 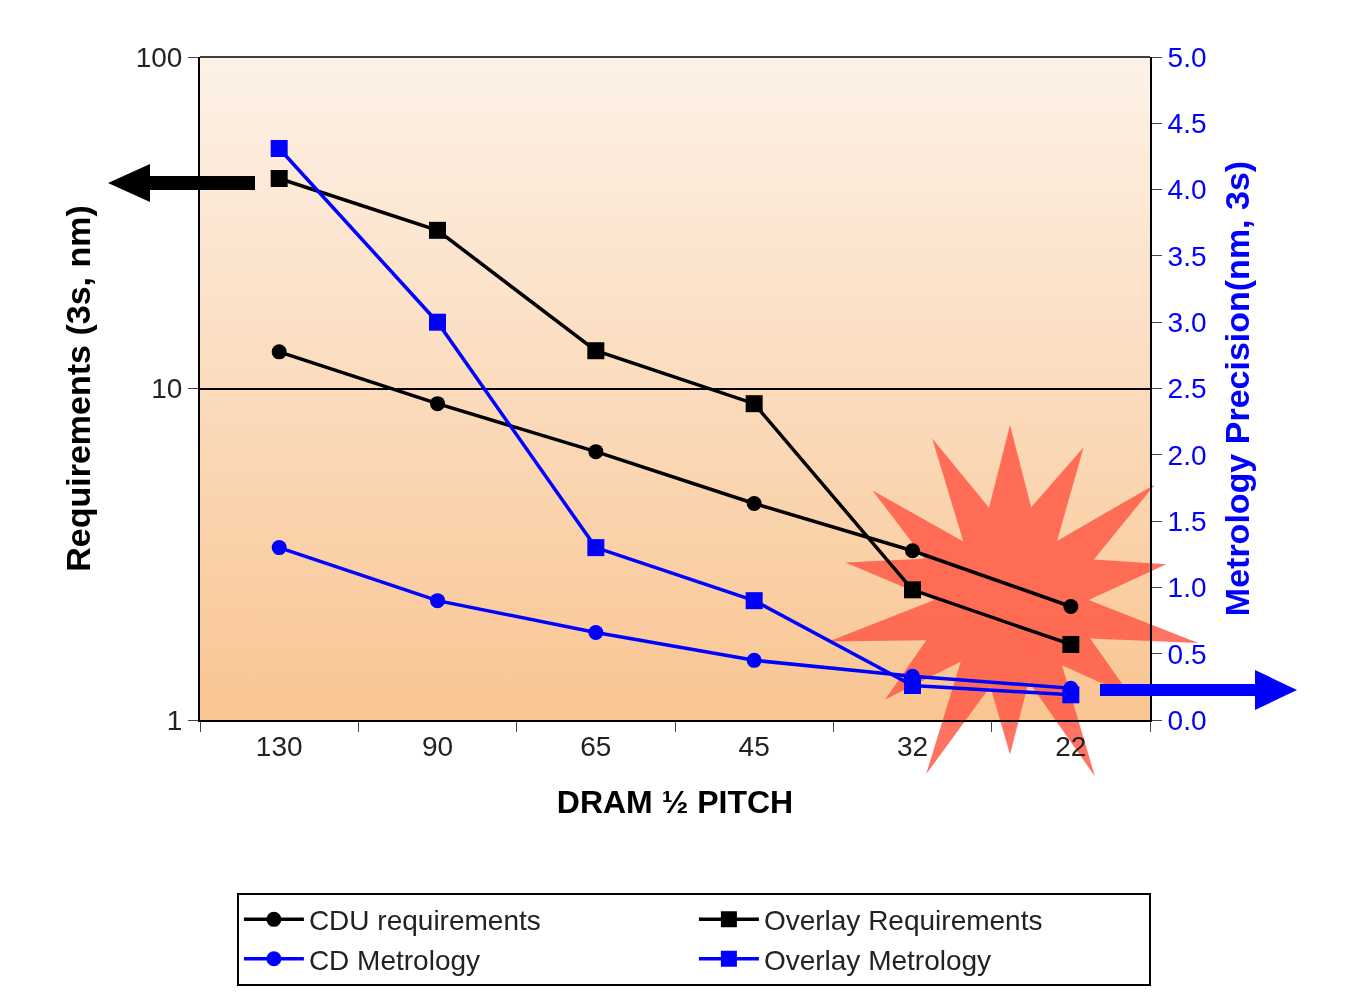 I want to click on legend-label: CD Metrology, so click(x=394, y=960).